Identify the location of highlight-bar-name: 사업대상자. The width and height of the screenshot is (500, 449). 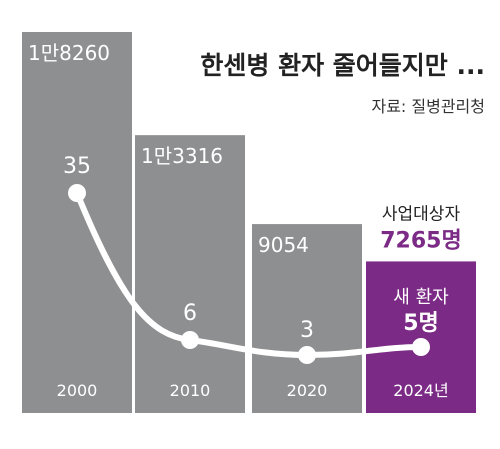
(421, 214).